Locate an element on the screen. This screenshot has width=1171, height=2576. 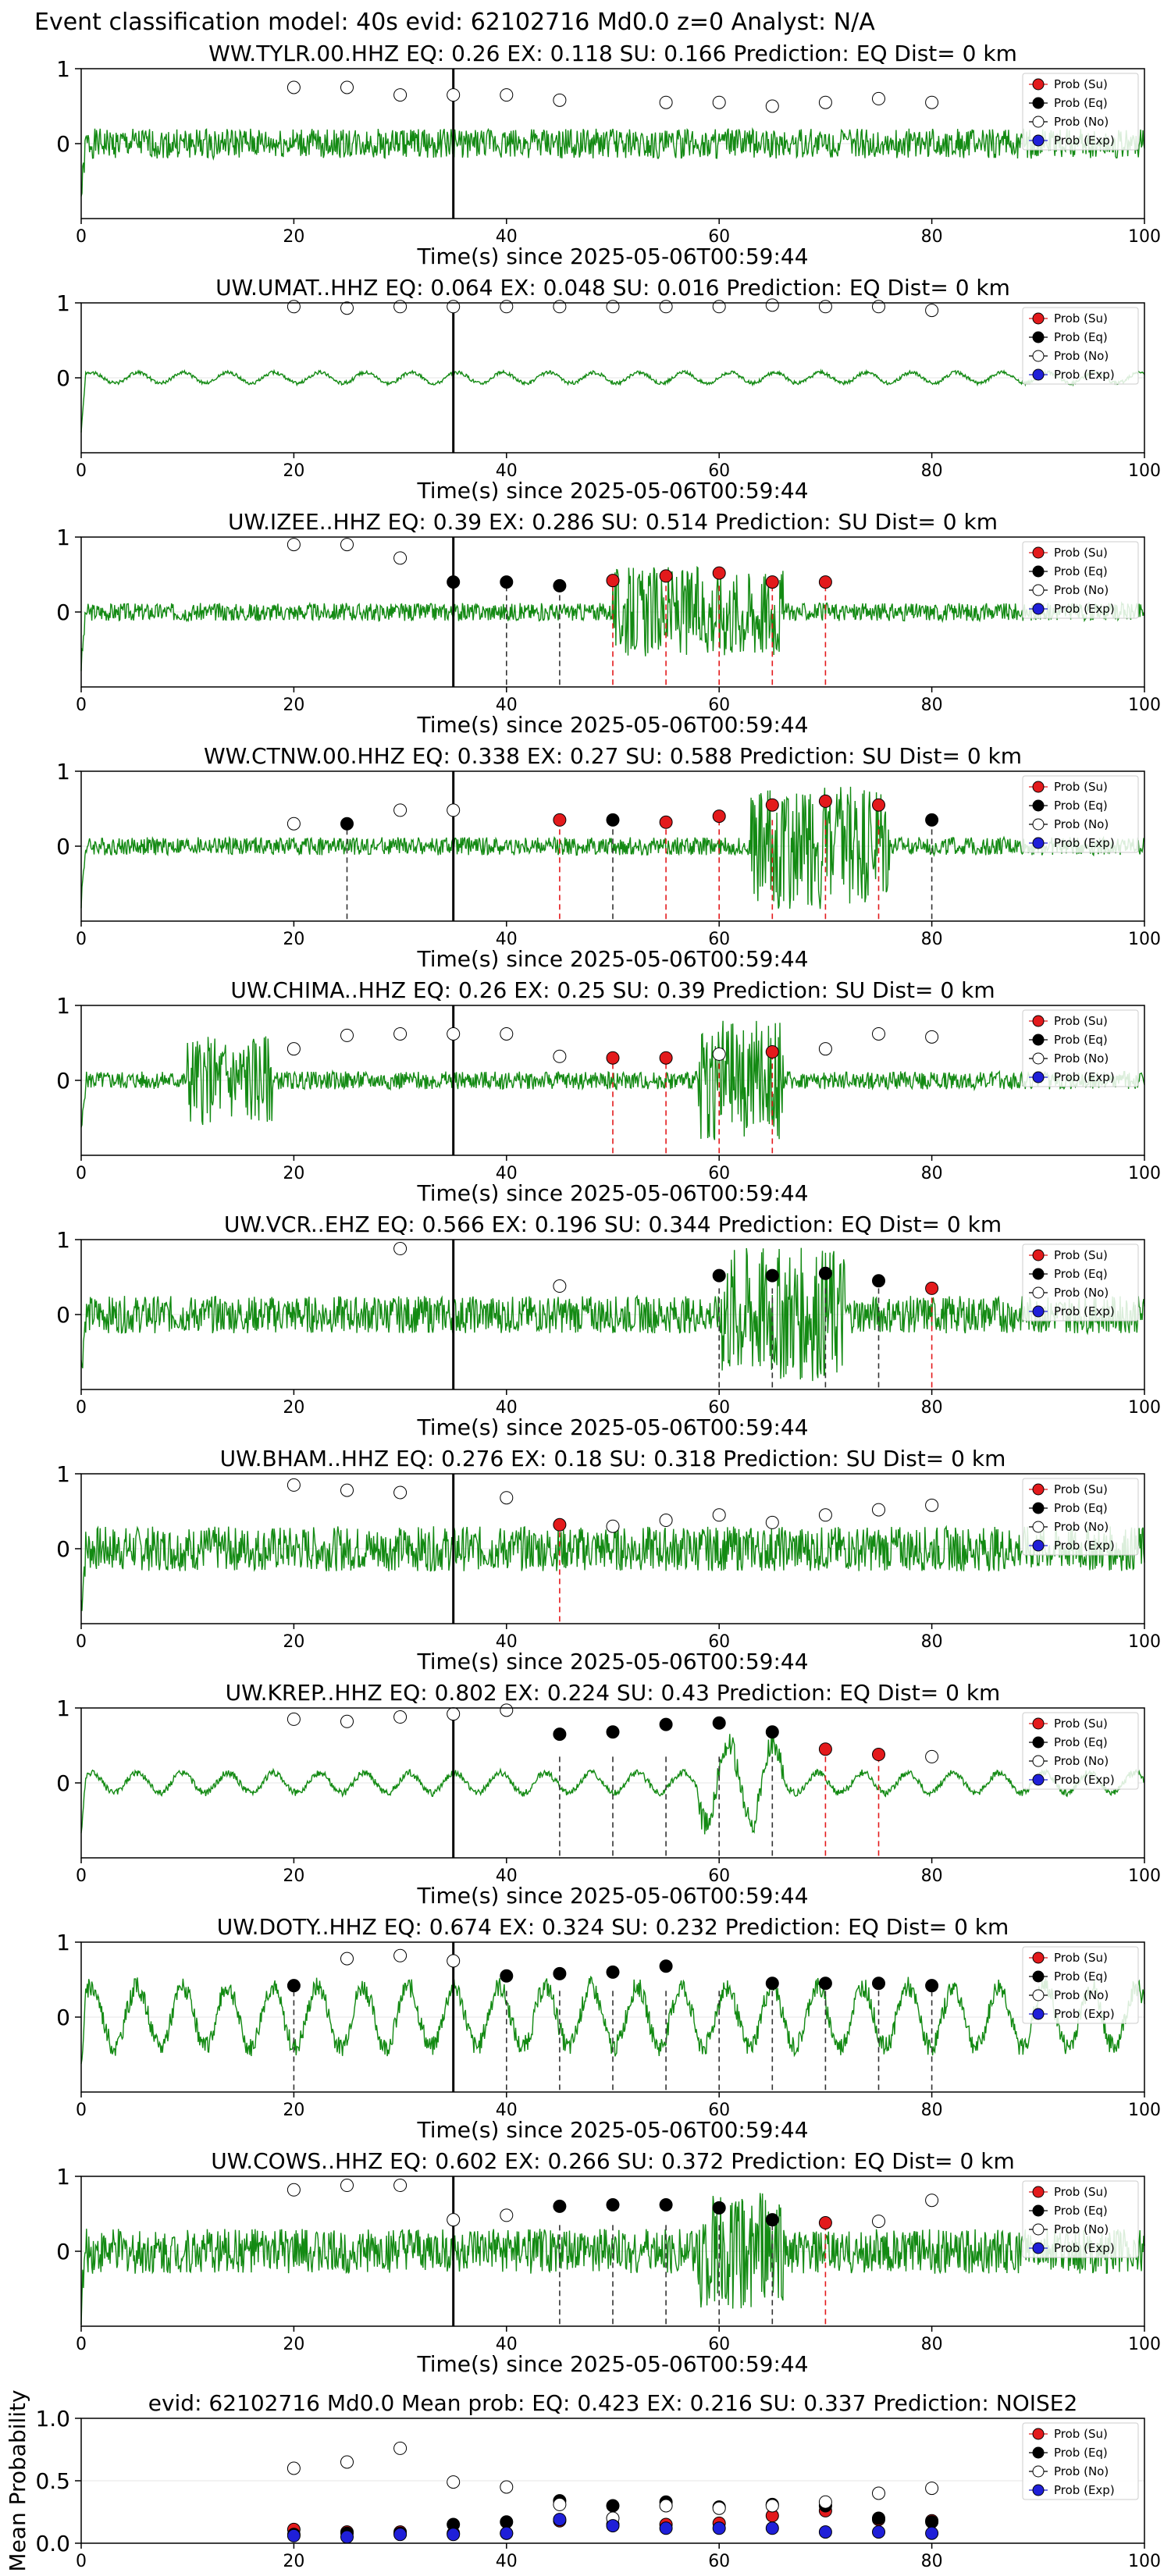
panel-7-legend-marker-eq is located at coordinates (1038, 1742).